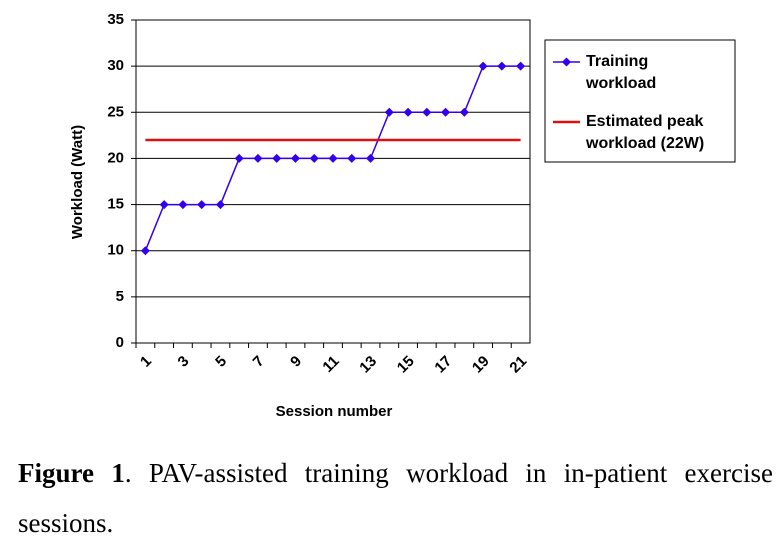 The width and height of the screenshot is (780, 548). What do you see at coordinates (518, 365) in the screenshot?
I see `x-tick-label: 21` at bounding box center [518, 365].